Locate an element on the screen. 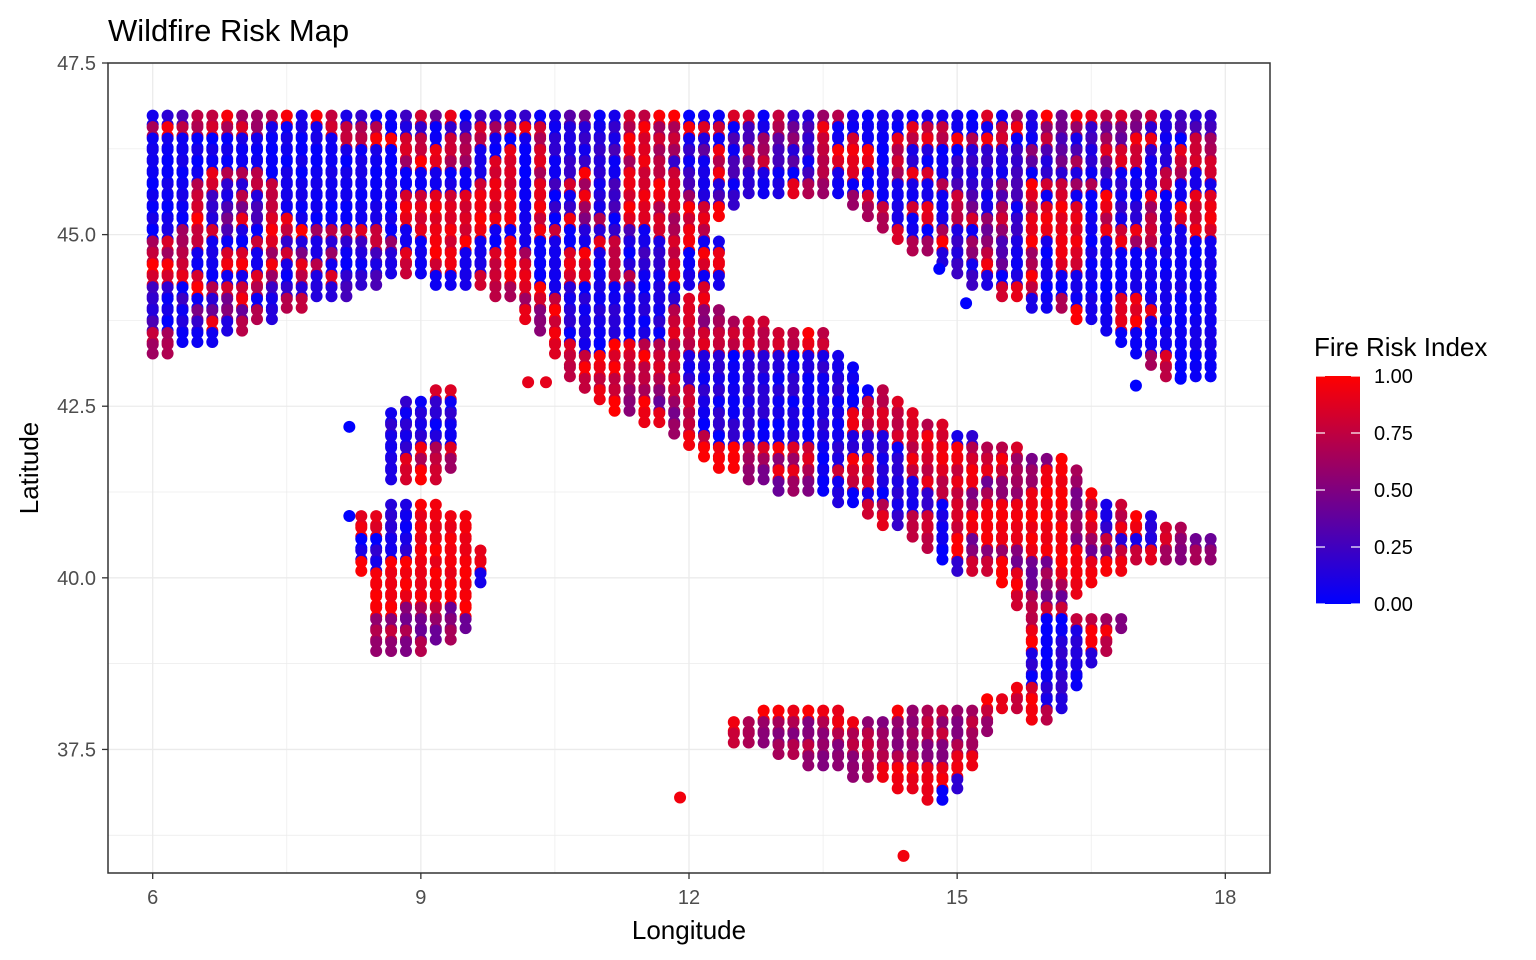 The height and width of the screenshot is (960, 1536). x-tick-label: 6 is located at coordinates (152, 898).